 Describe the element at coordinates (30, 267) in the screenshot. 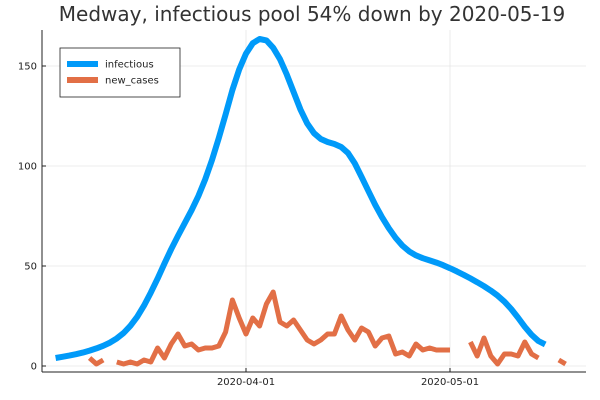

I see `y-tick-label: 50` at that location.